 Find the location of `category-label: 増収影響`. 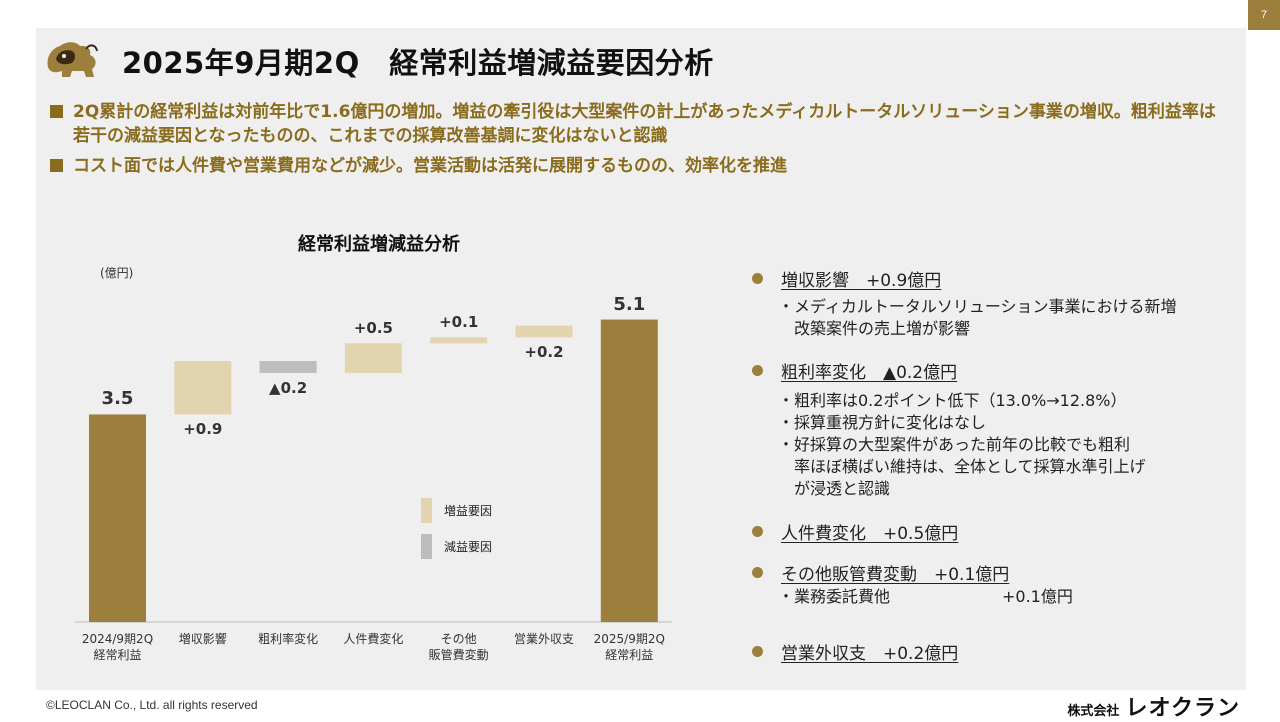

category-label: 増収影響 is located at coordinates (202, 639).